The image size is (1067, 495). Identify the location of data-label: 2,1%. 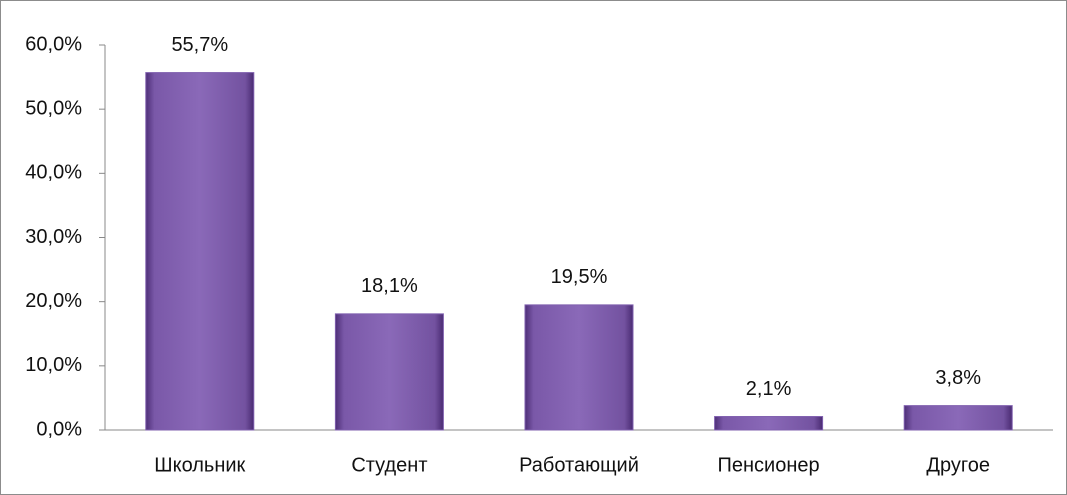
(769, 389).